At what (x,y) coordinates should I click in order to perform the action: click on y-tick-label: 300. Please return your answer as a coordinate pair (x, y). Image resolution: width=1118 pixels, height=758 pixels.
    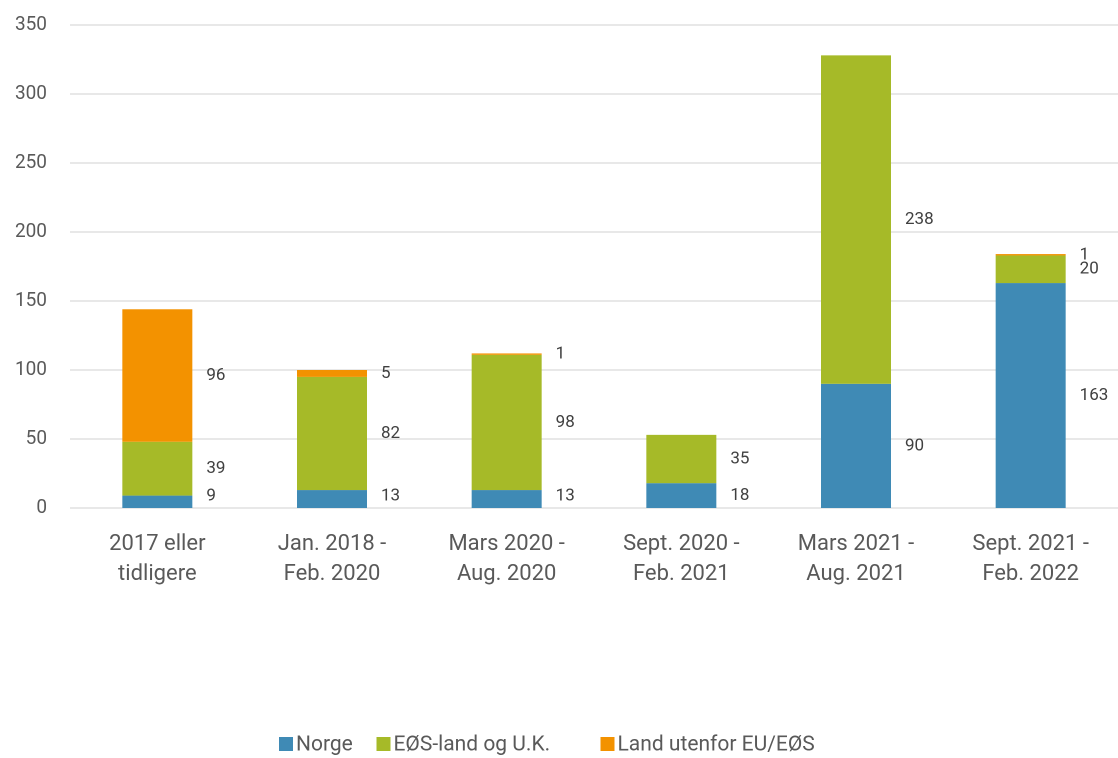
    Looking at the image, I should click on (31, 92).